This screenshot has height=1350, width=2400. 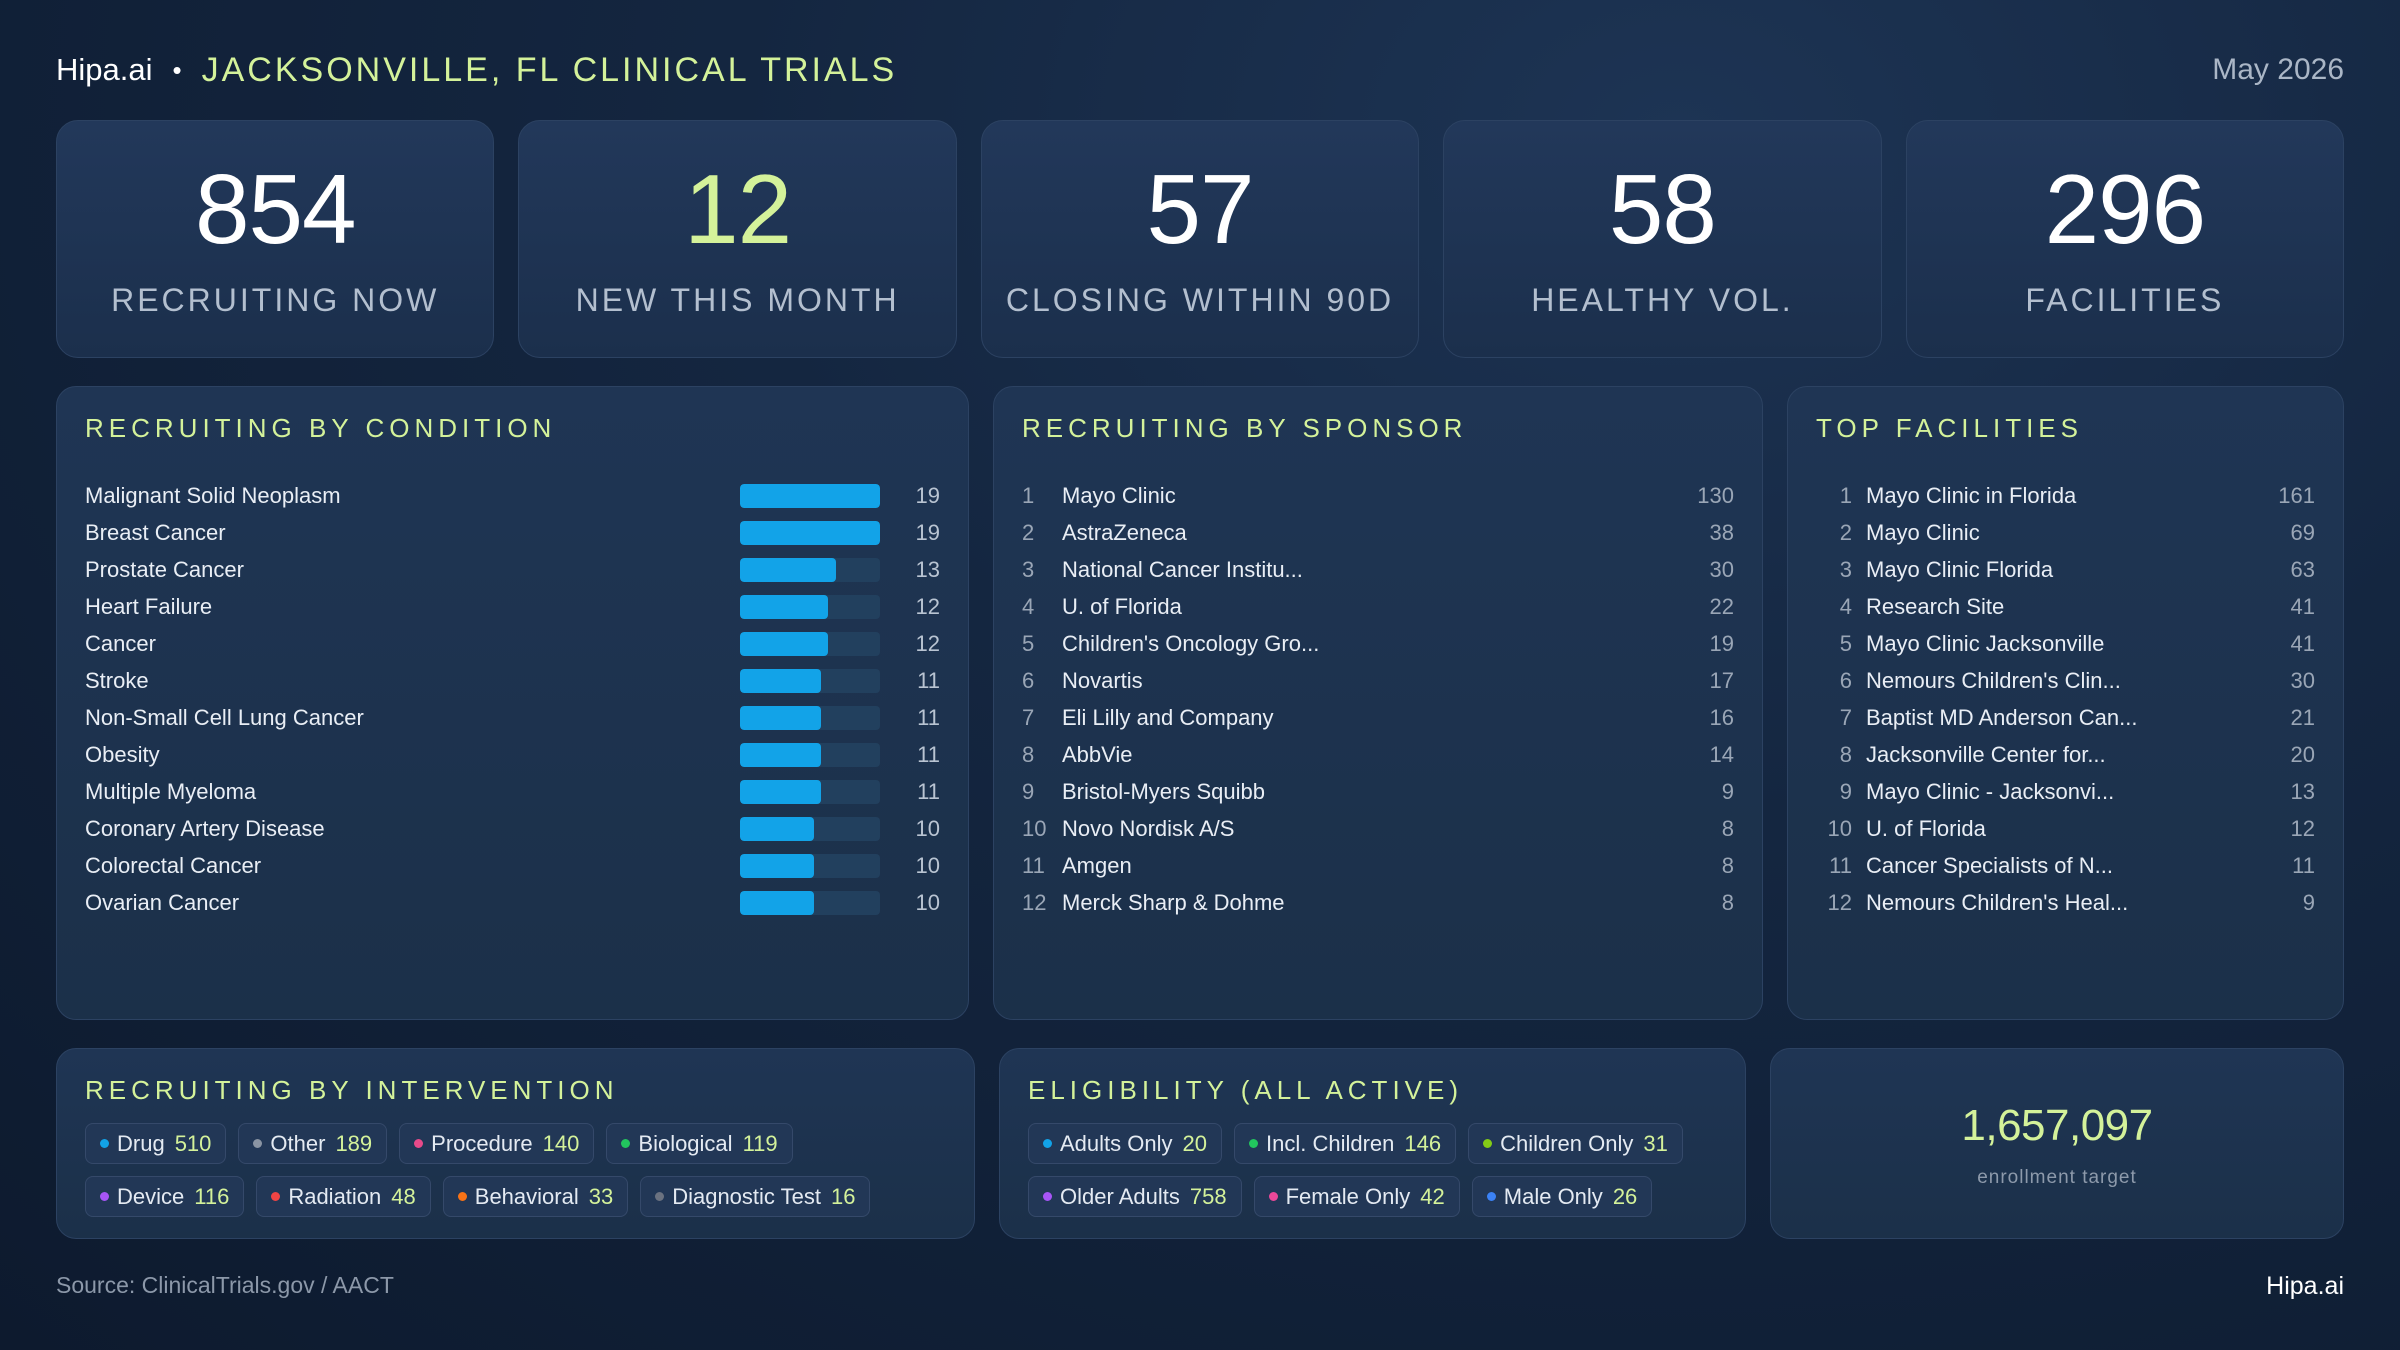 What do you see at coordinates (2305, 1286) in the screenshot?
I see `footer-brand: Hipa.ai` at bounding box center [2305, 1286].